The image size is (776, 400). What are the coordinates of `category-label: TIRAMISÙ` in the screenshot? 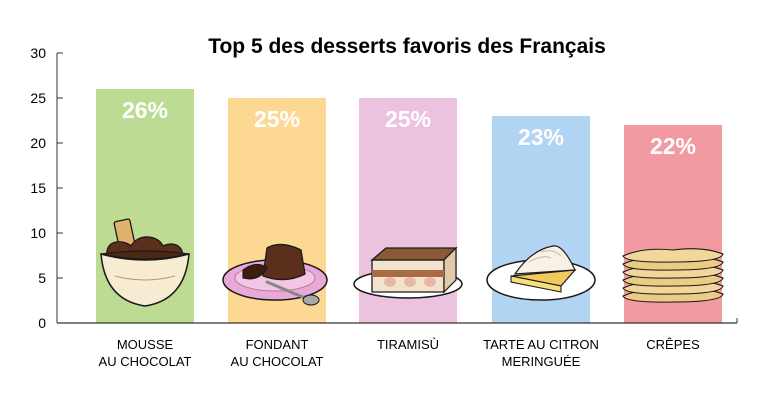 It's located at (408, 344).